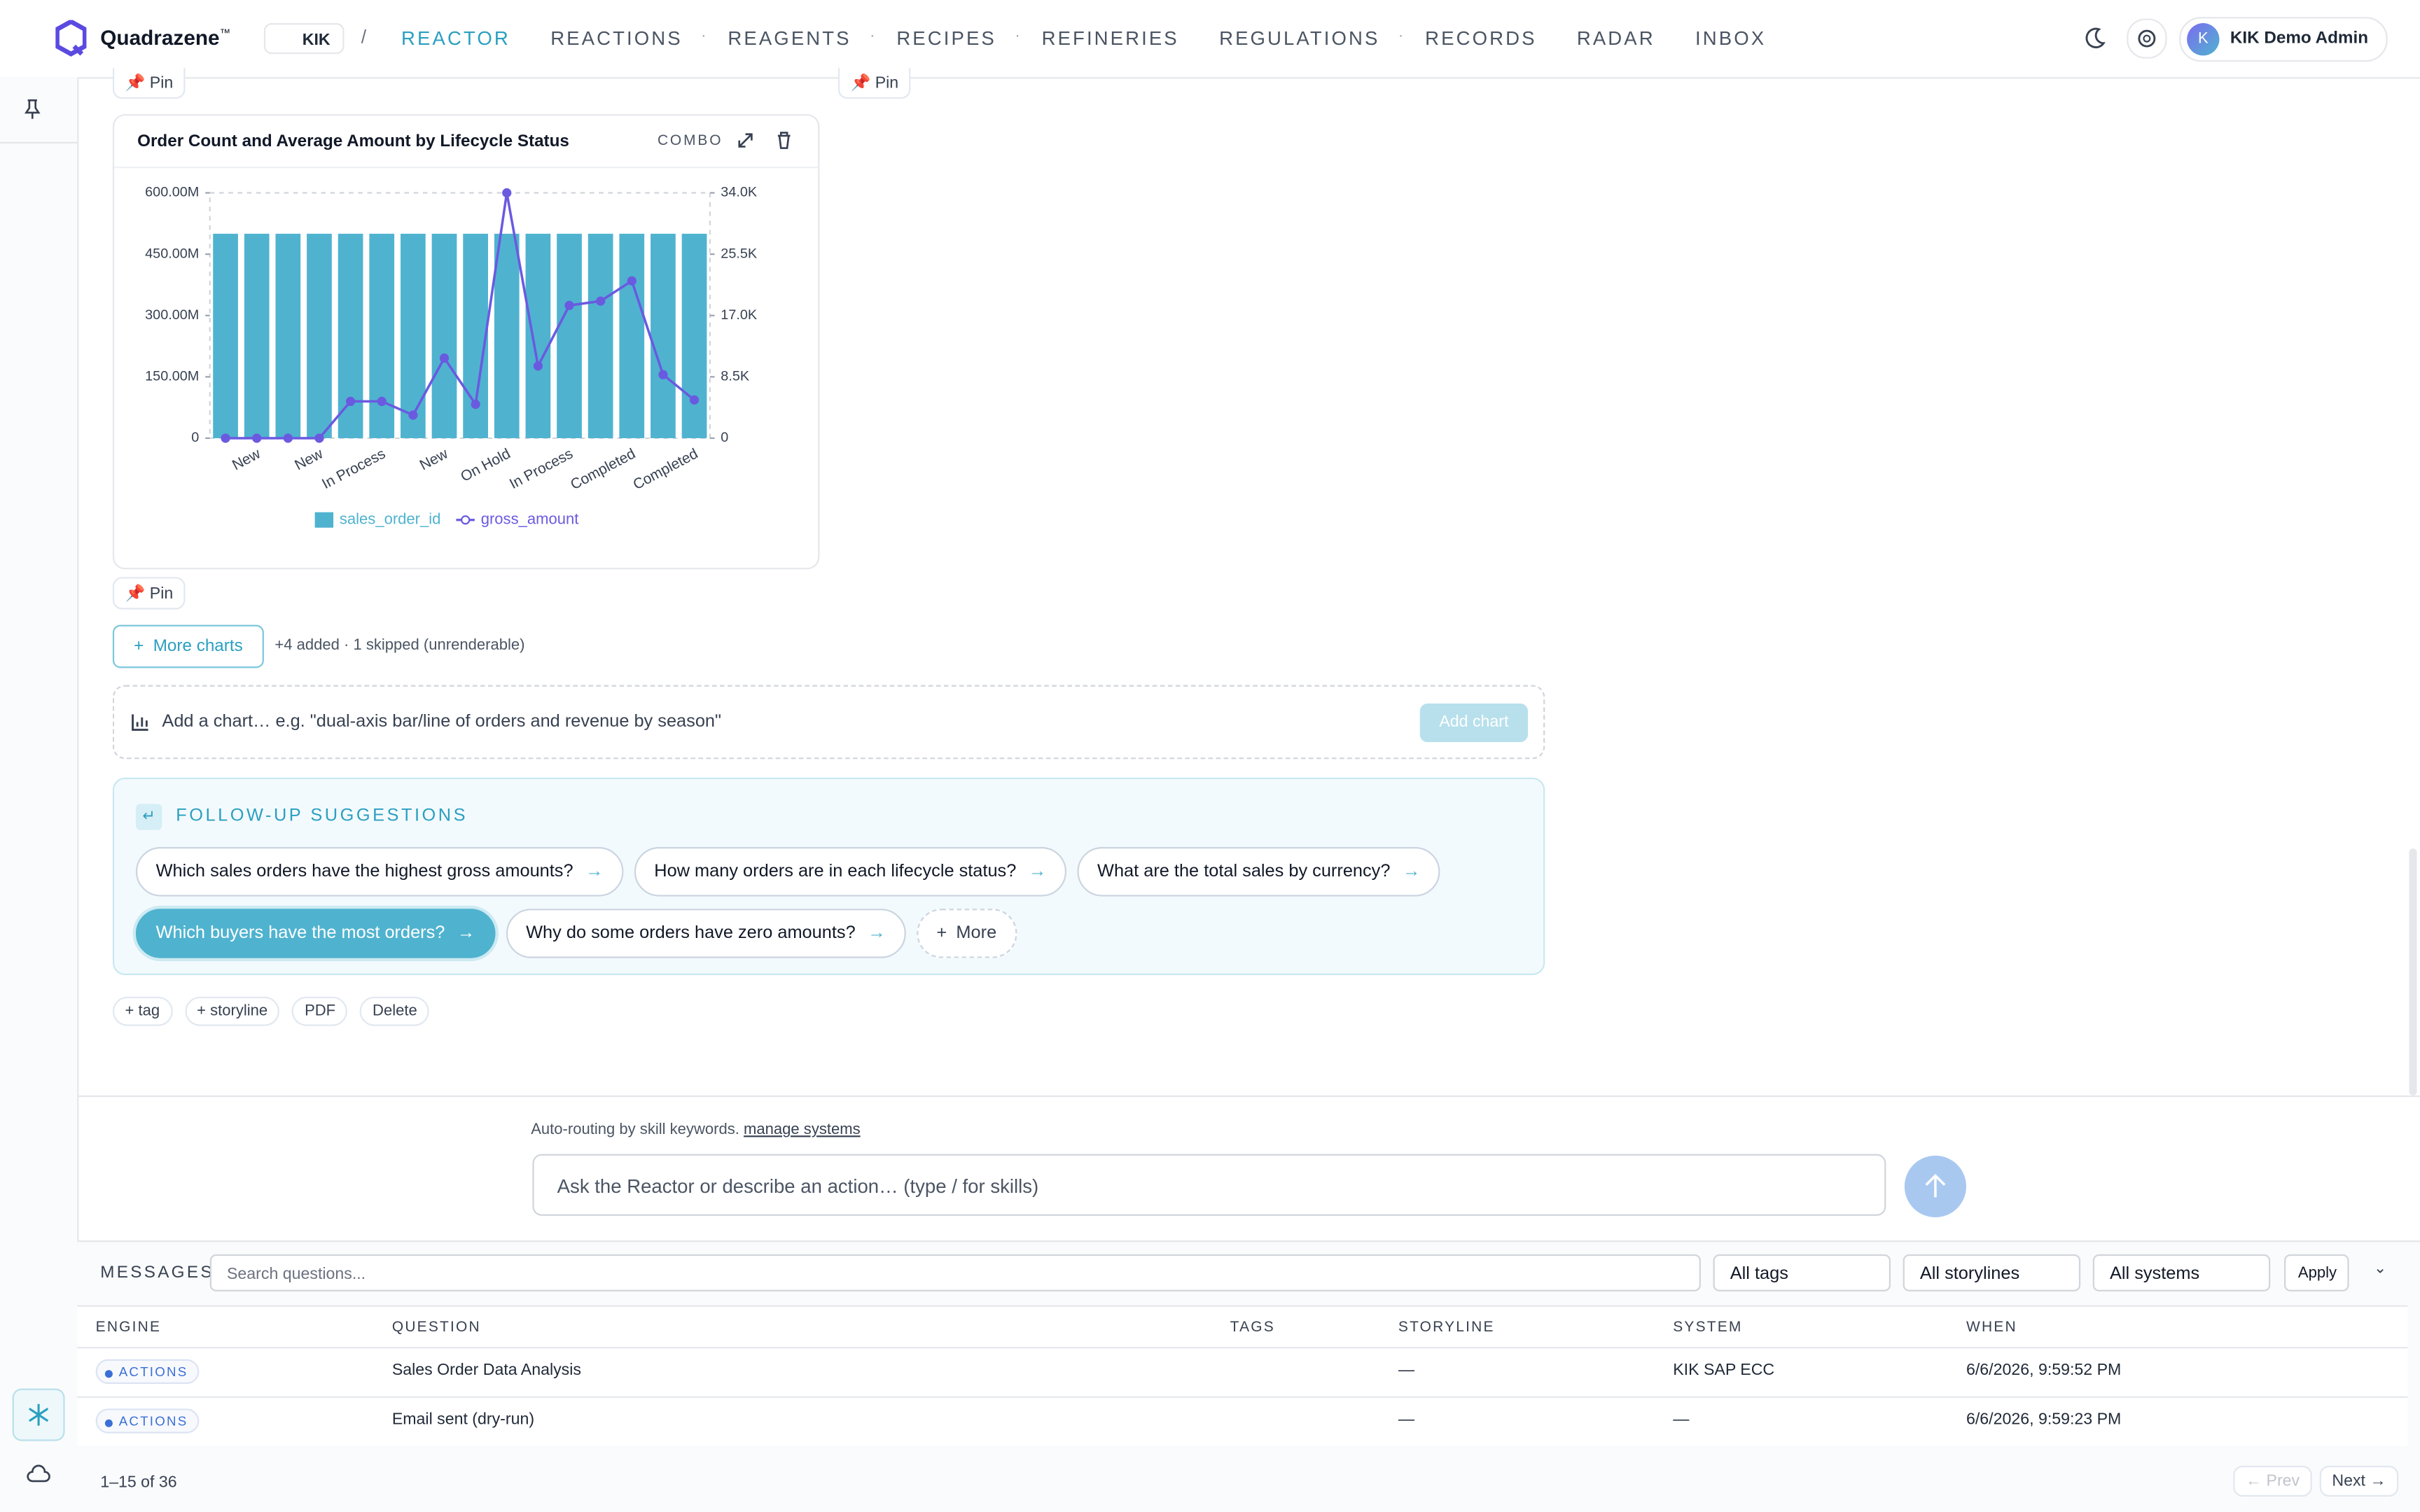  Describe the element at coordinates (1991, 1327) in the screenshot. I see `column-header: WHEN` at that location.